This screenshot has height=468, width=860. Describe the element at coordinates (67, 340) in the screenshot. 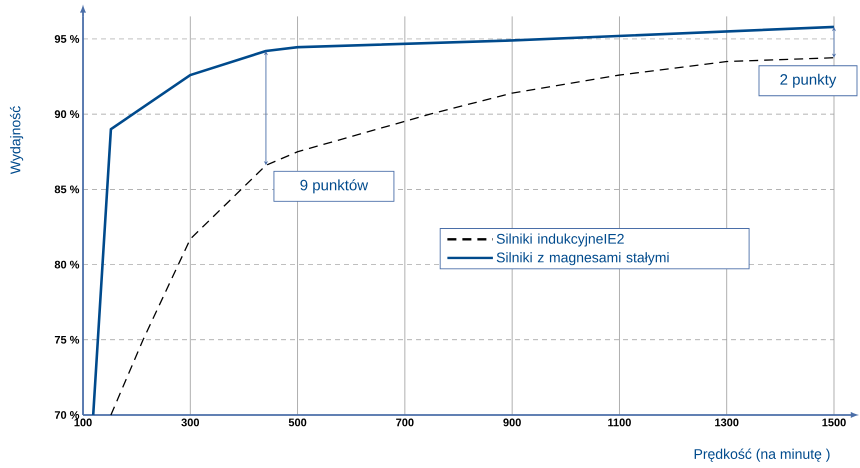

I see `y-tick-label: 75 %` at that location.